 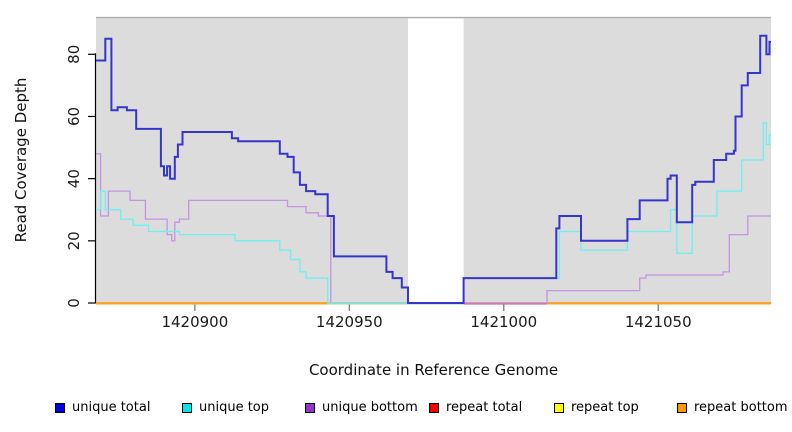 I want to click on y-axis-label: Read Coverage Depth, so click(x=21, y=160).